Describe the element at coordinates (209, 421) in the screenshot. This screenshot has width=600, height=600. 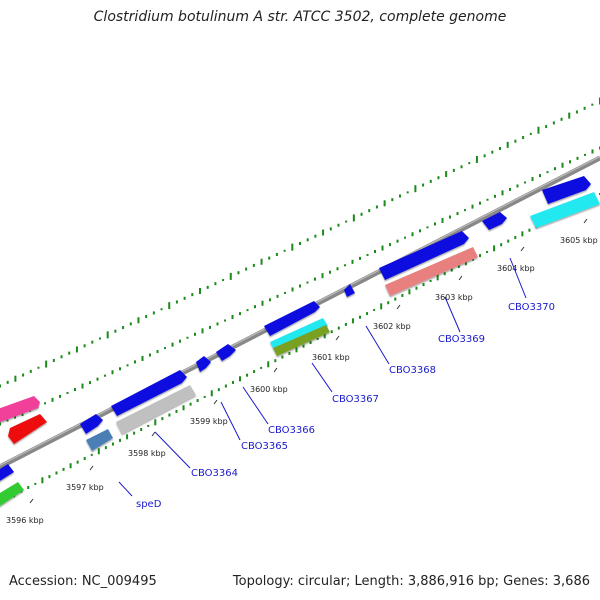
I see `ruler-tick-label: 3599 kbp` at that location.